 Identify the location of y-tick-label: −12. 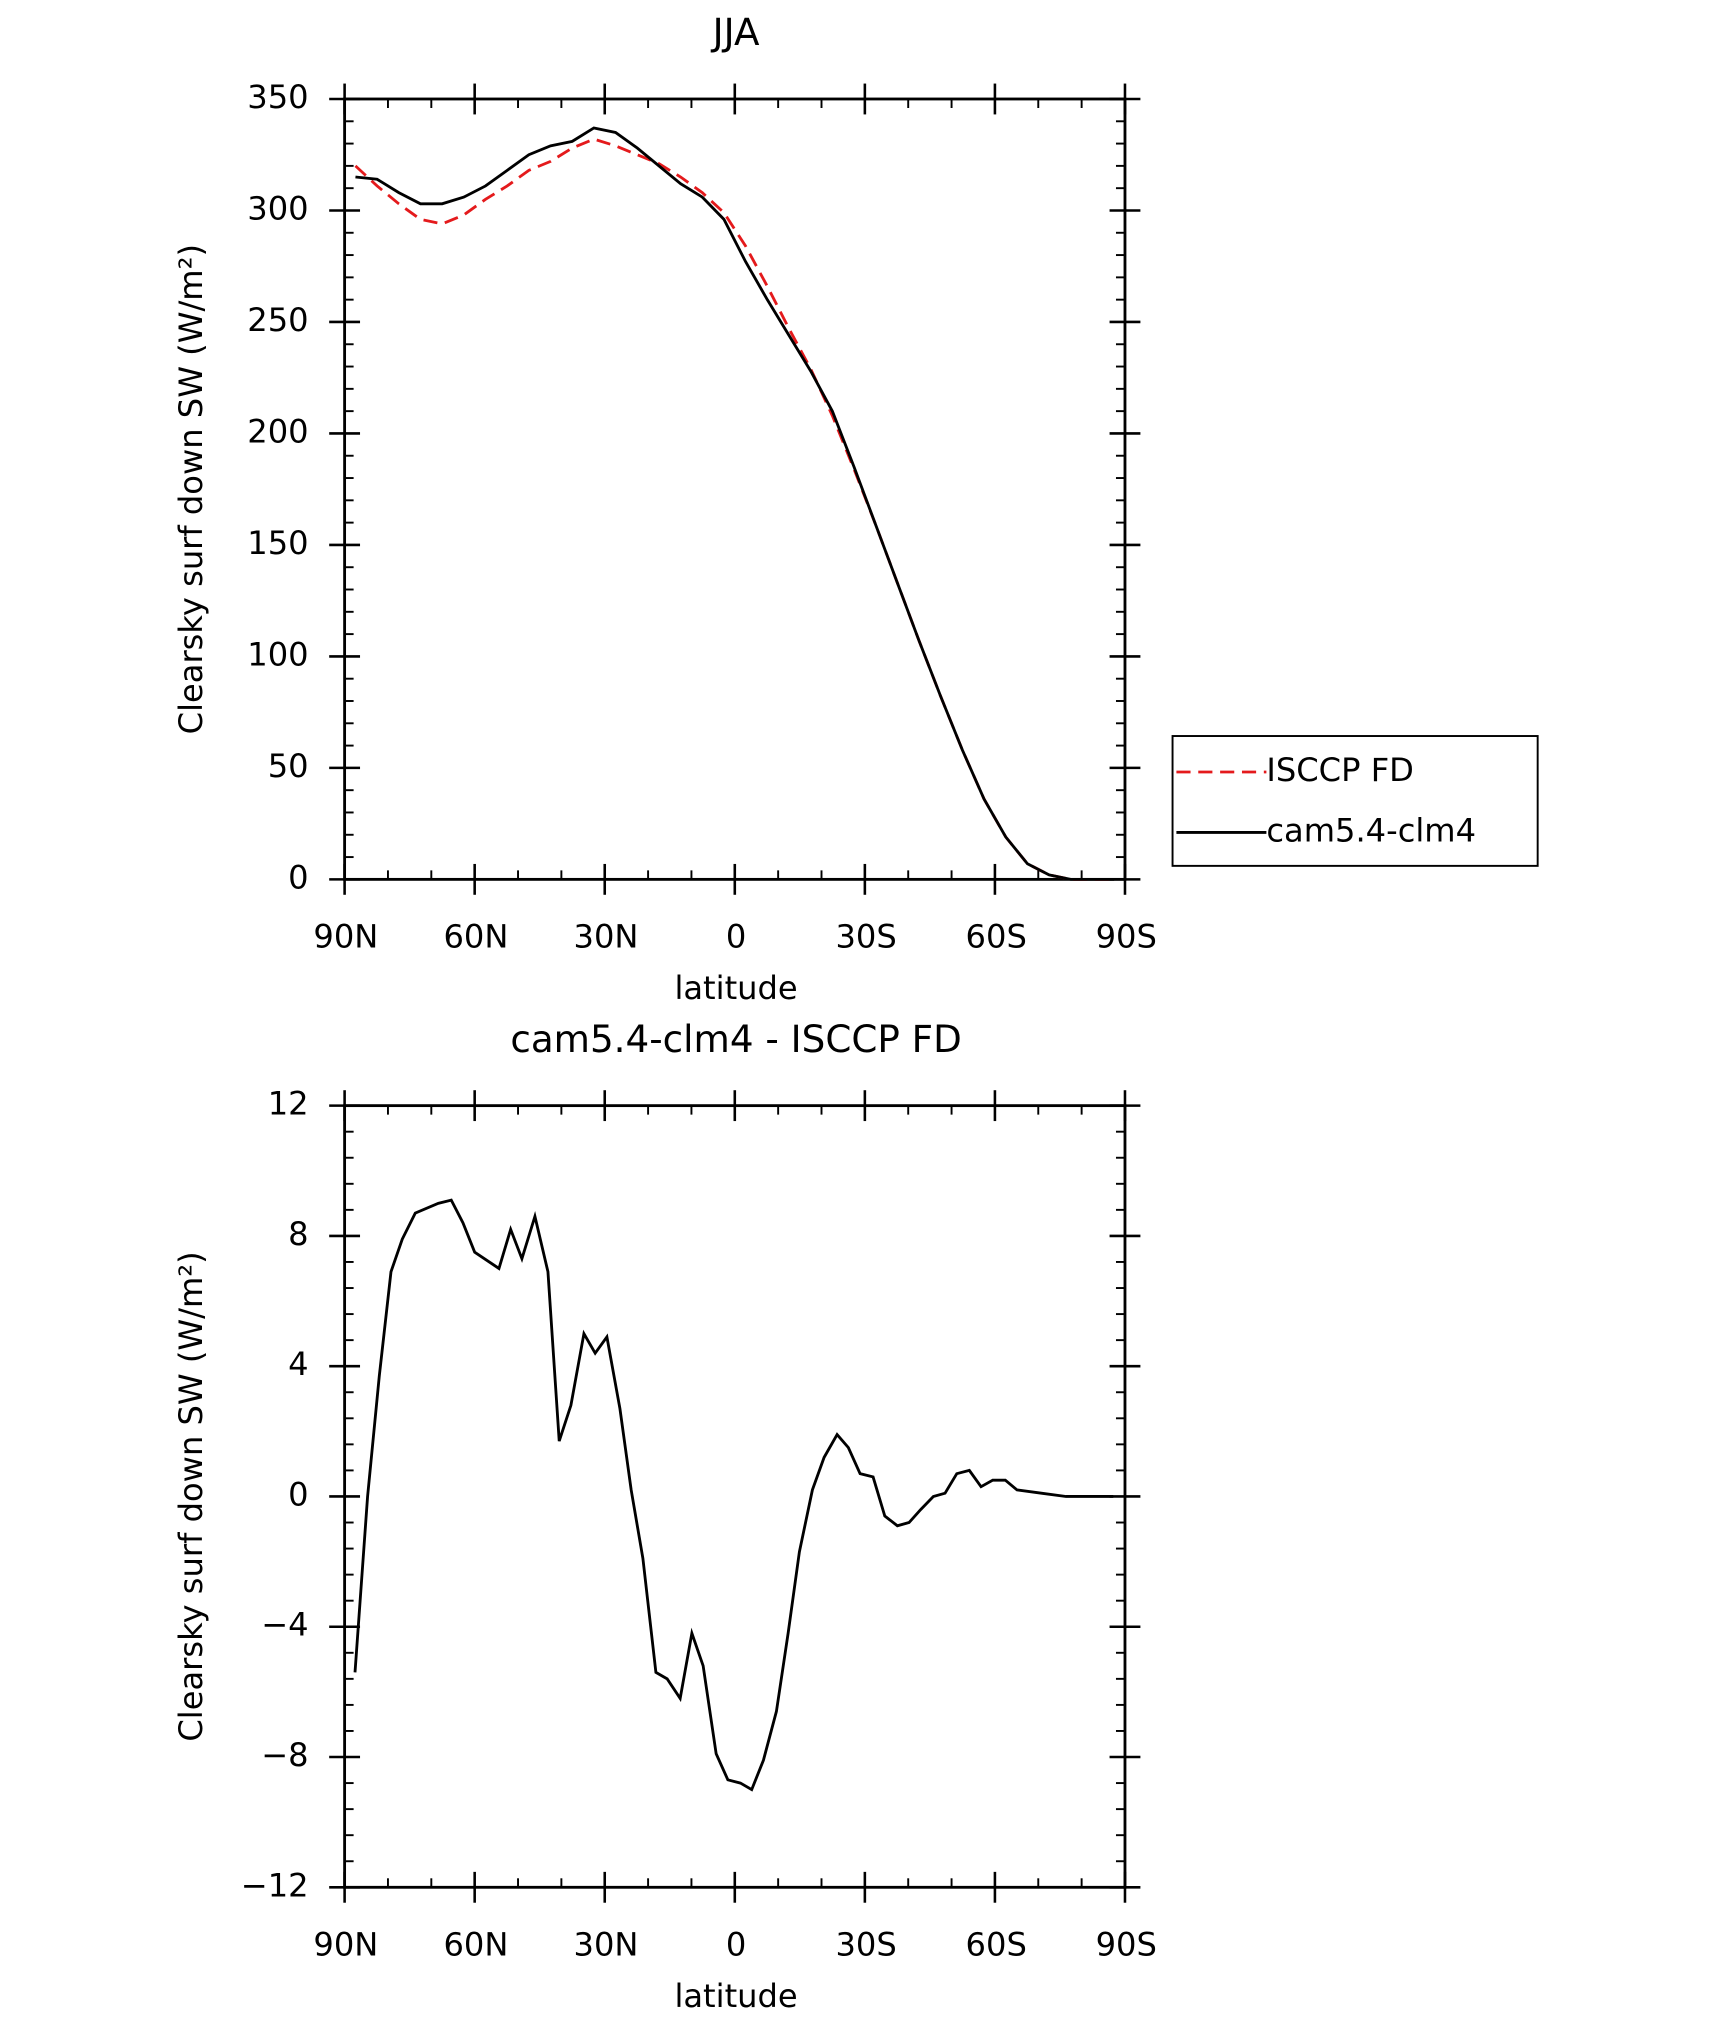
(275, 1885).